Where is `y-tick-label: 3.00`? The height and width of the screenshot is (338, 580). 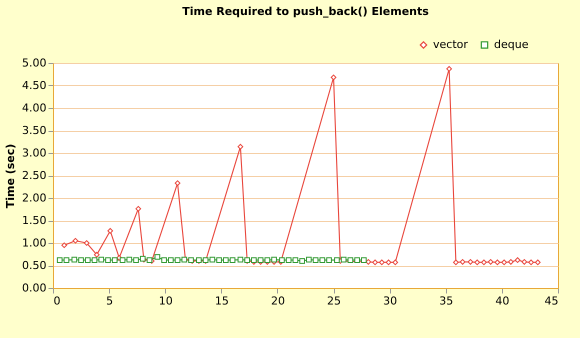 y-tick-label: 3.00 is located at coordinates (34, 153).